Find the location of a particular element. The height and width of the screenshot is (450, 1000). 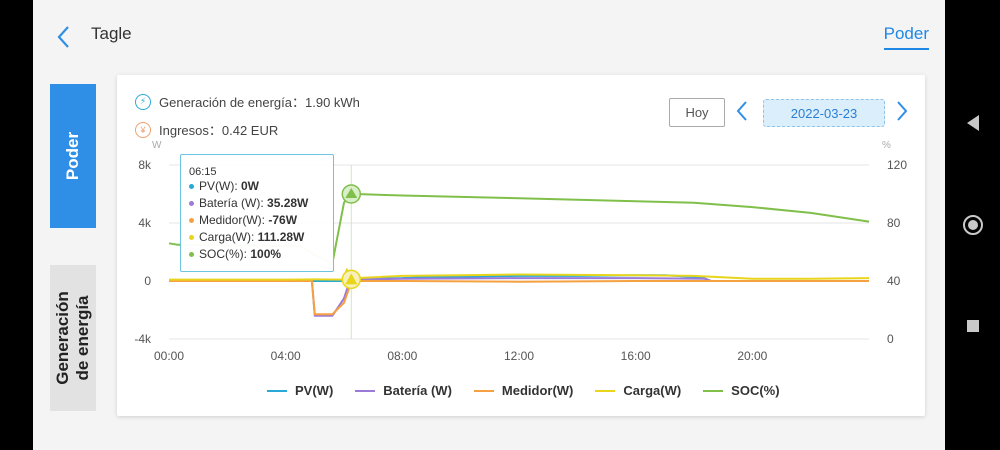

next-date-button is located at coordinates (902, 113).